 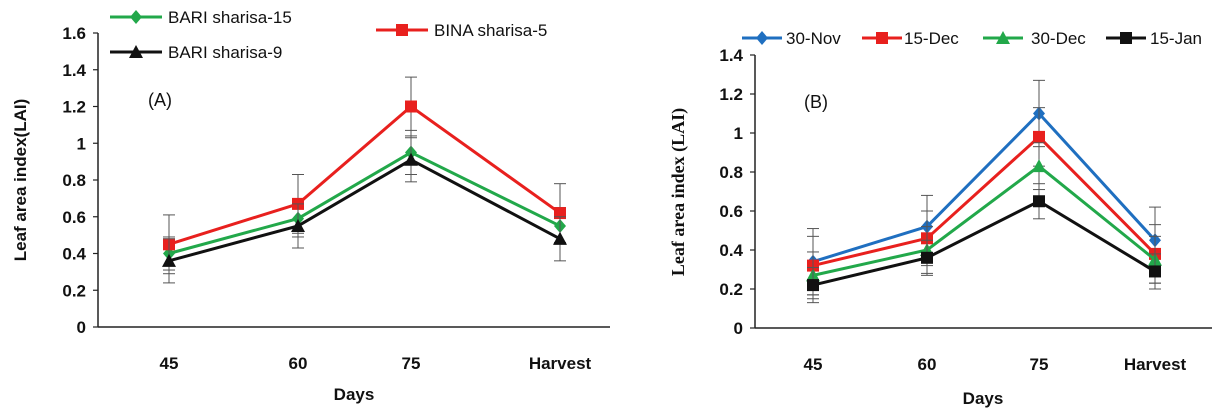 I want to click on legend-label-a-0: BARI sharisa-15, so click(x=230, y=17).